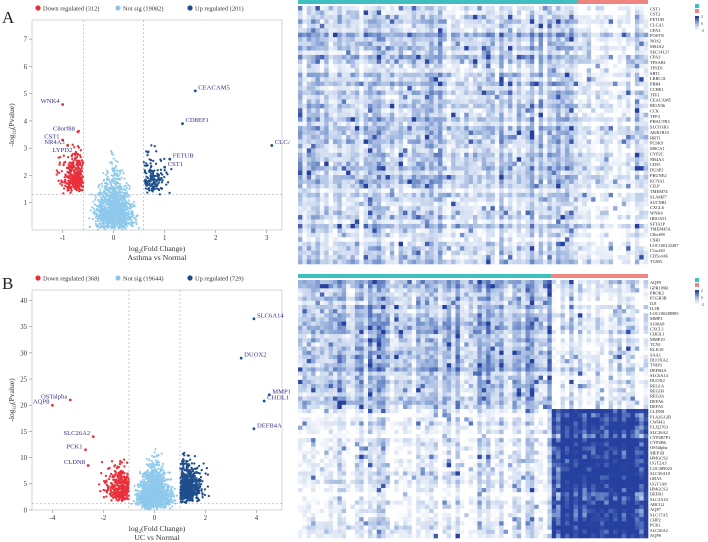 This screenshot has width=708, height=542. Describe the element at coordinates (197, 120) in the screenshot. I see `gene-label: CD8EF1` at that location.